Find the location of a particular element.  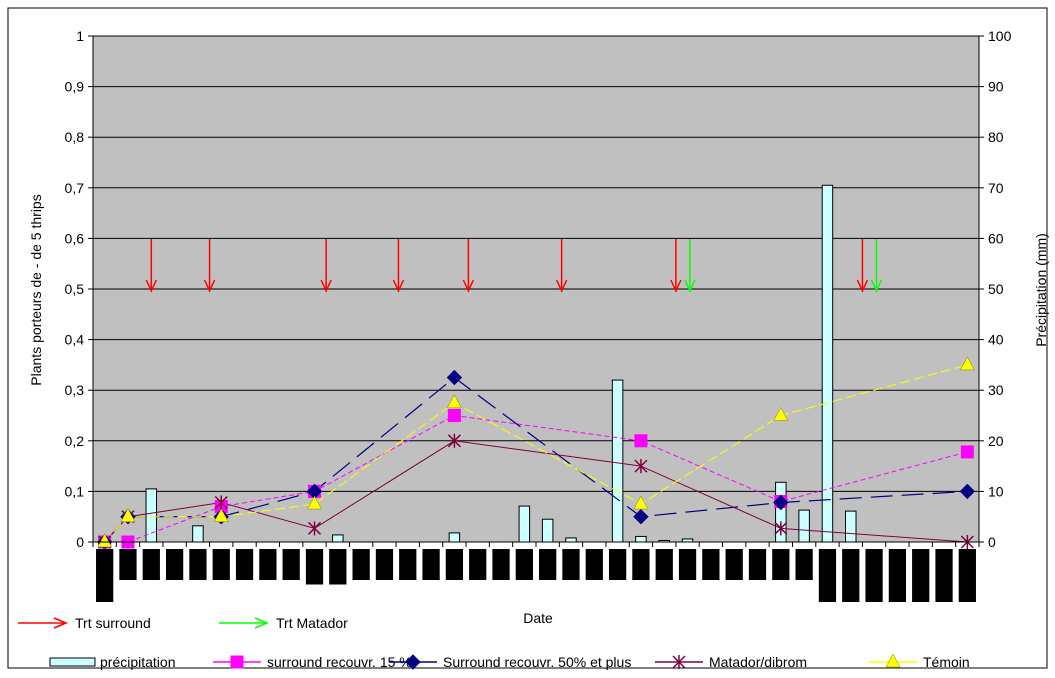

legend-label: précipitation is located at coordinates (138, 662).